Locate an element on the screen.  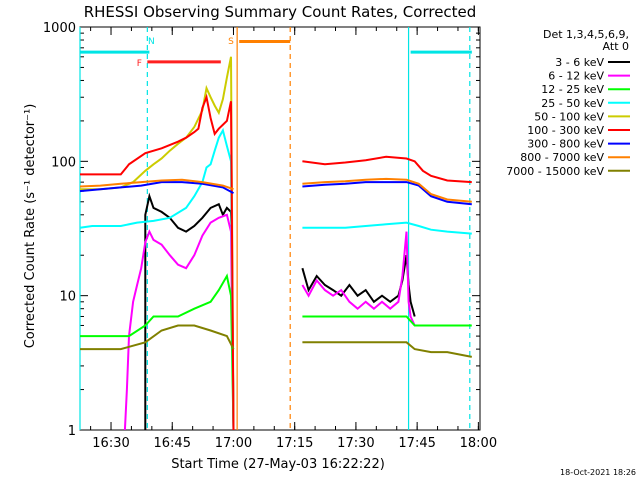
y-axis-label: Corrected Count Rate (s⁻¹ detector⁻¹) is located at coordinates (30, 226).